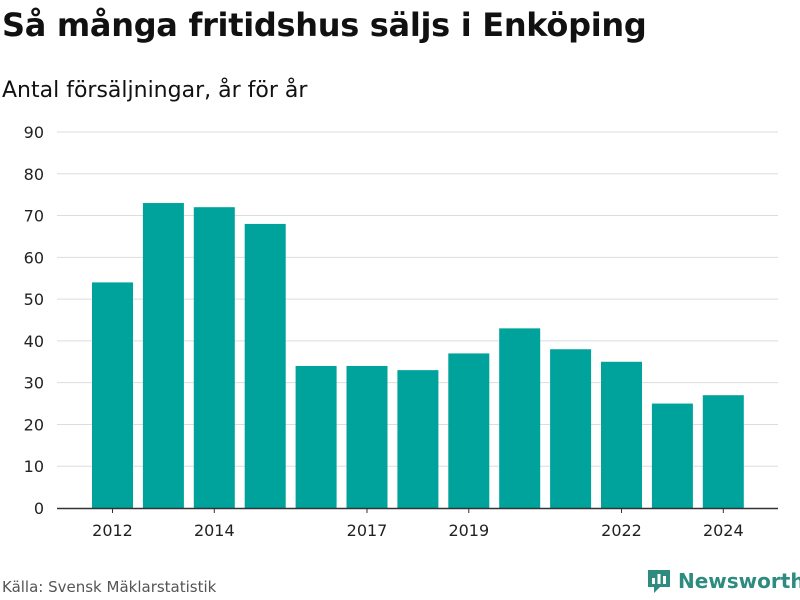 This screenshot has width=800, height=600. I want to click on chart-title: Så många fritidshus säljs i Enköping, so click(324, 25).